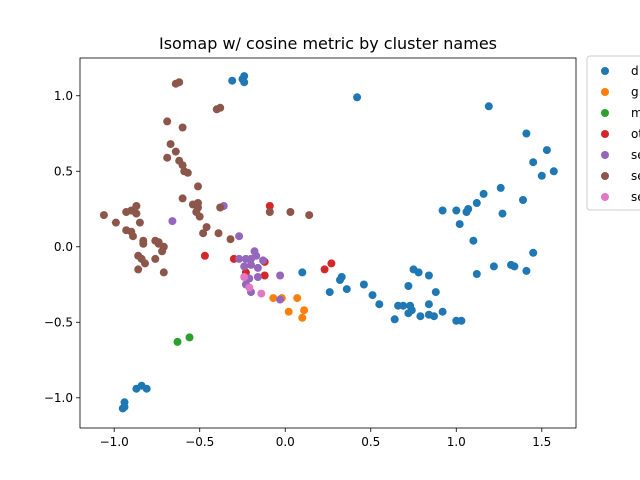  Describe the element at coordinates (370, 442) in the screenshot. I see `x-tick-label: 0.5` at that location.